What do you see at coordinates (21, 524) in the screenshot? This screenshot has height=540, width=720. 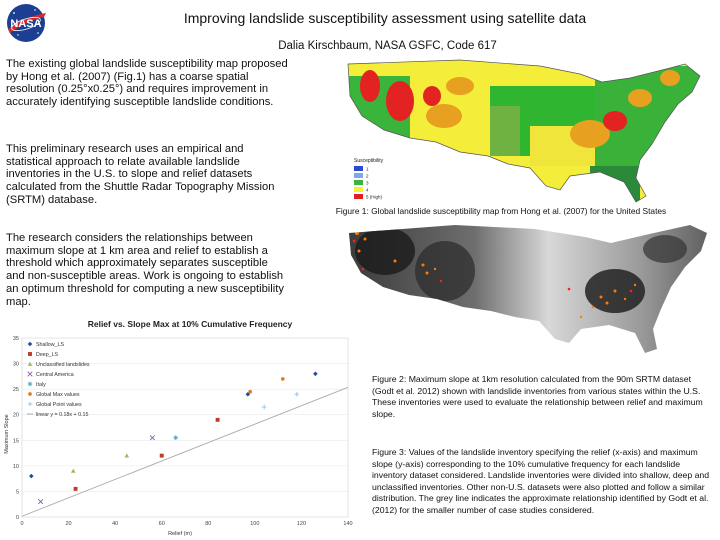 I see `x-tick-label: 0` at bounding box center [21, 524].